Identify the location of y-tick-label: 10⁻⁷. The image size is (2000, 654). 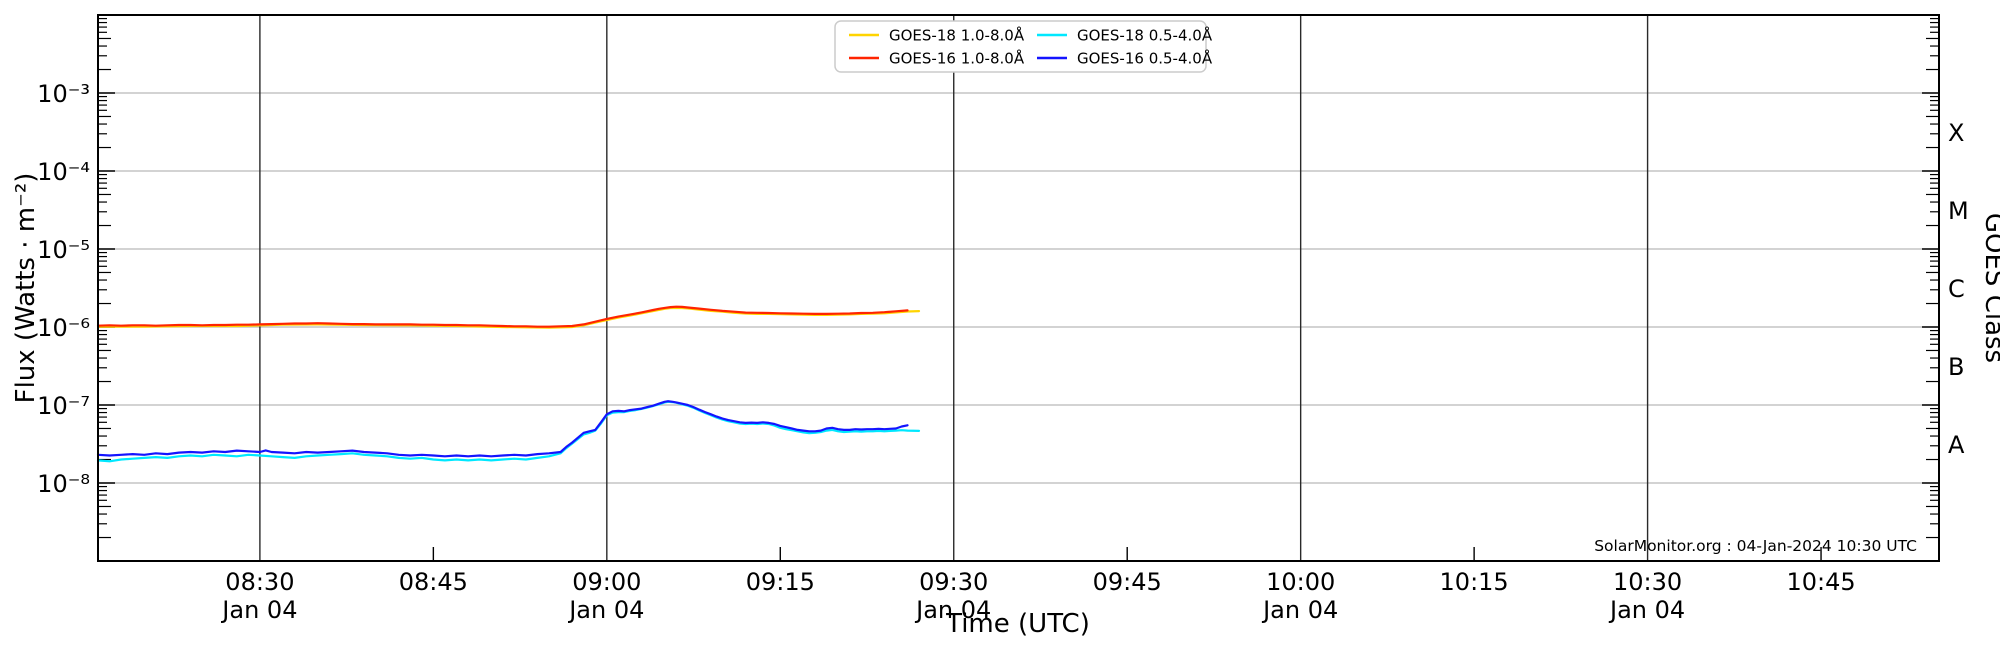
(63, 406).